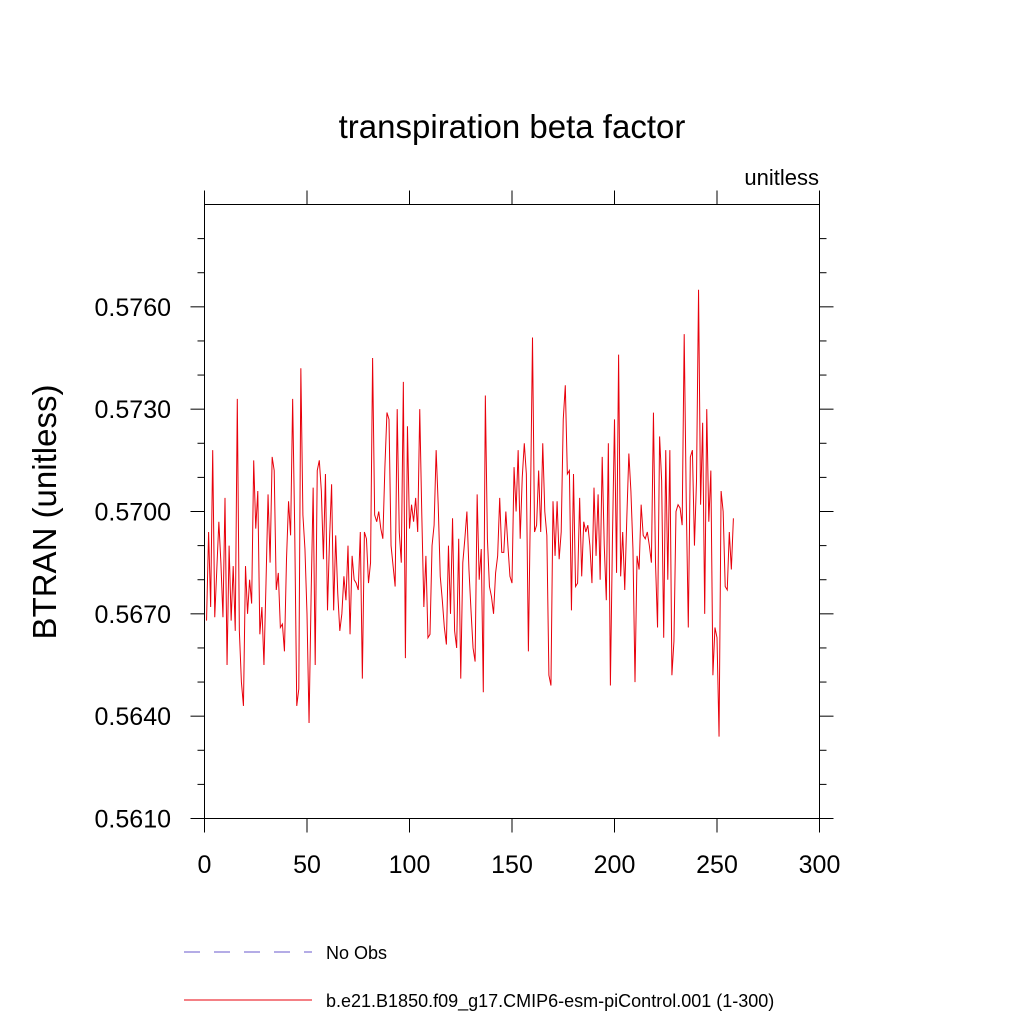 The image size is (1024, 1024). What do you see at coordinates (133, 308) in the screenshot?
I see `y-tick-label: 0.5760` at bounding box center [133, 308].